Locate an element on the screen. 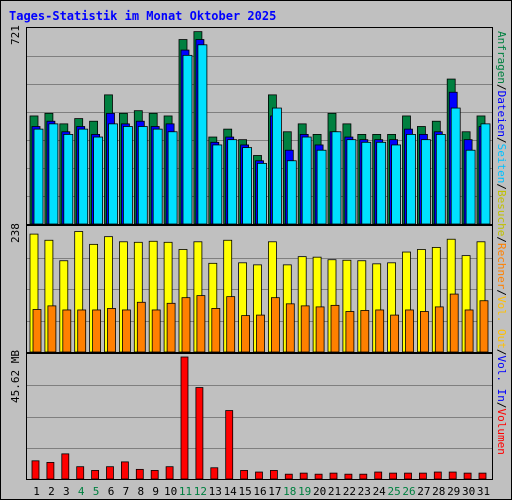  x-tick-label: 17 is located at coordinates (275, 491).